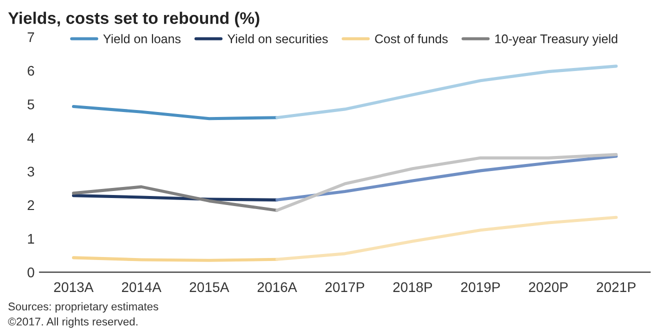 The height and width of the screenshot is (336, 660). What do you see at coordinates (548, 287) in the screenshot?
I see `x-tick-label: 2020P` at bounding box center [548, 287].